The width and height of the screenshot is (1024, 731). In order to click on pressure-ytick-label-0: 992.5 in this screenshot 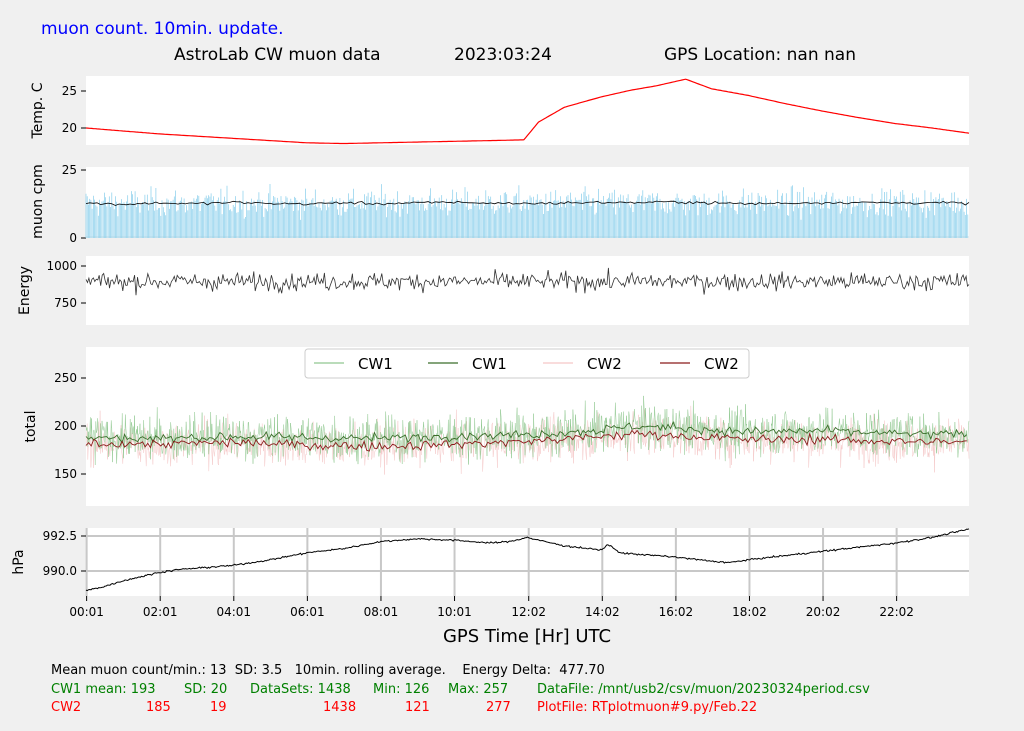, I will do `click(60, 536)`.